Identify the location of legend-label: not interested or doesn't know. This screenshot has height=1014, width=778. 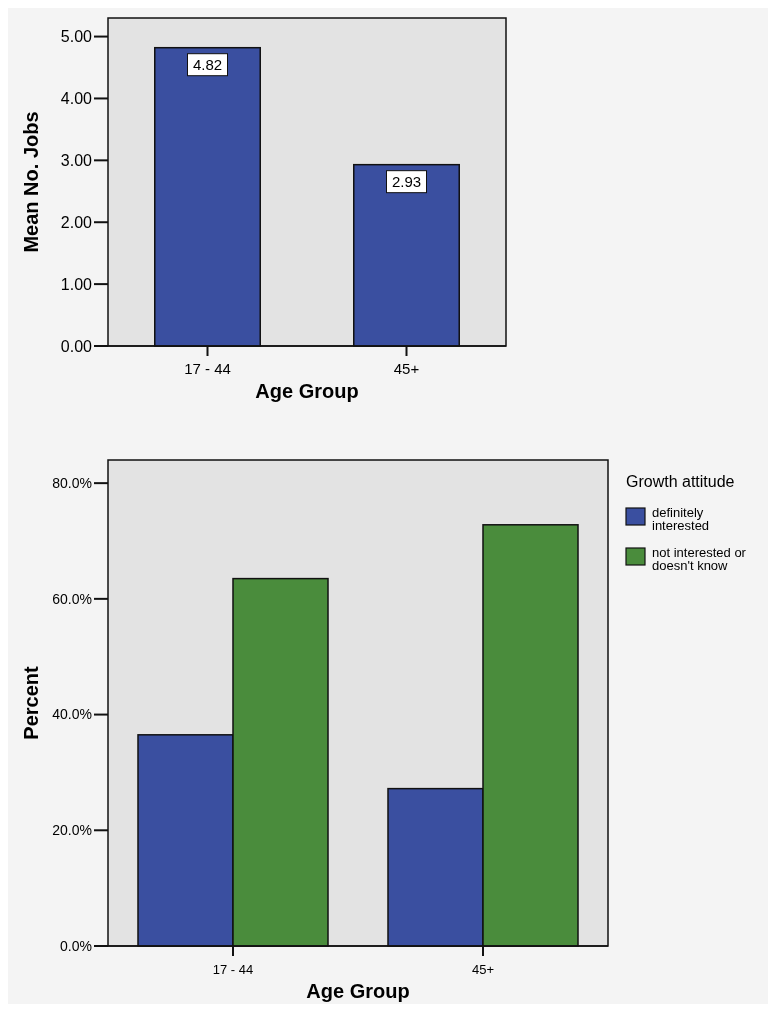
(699, 559).